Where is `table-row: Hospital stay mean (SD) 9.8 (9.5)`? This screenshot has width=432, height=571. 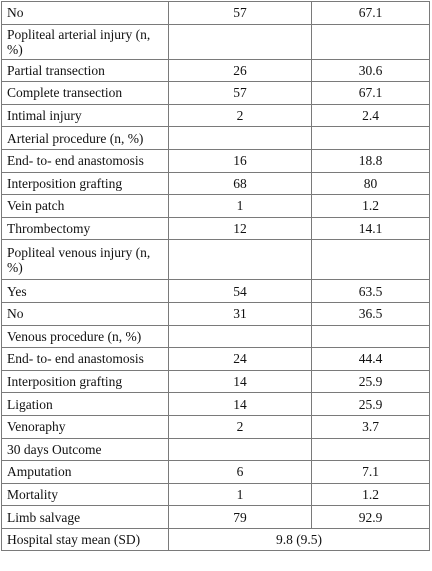 table-row: Hospital stay mean (SD) 9.8 (9.5) is located at coordinates (215, 539).